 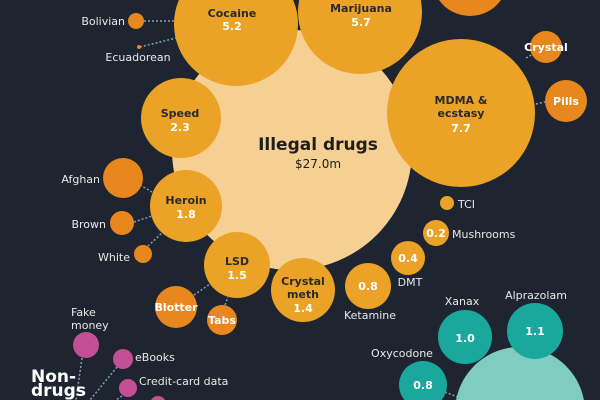 What do you see at coordinates (155, 357) in the screenshot?
I see `ebooks-label: eBooks` at bounding box center [155, 357].